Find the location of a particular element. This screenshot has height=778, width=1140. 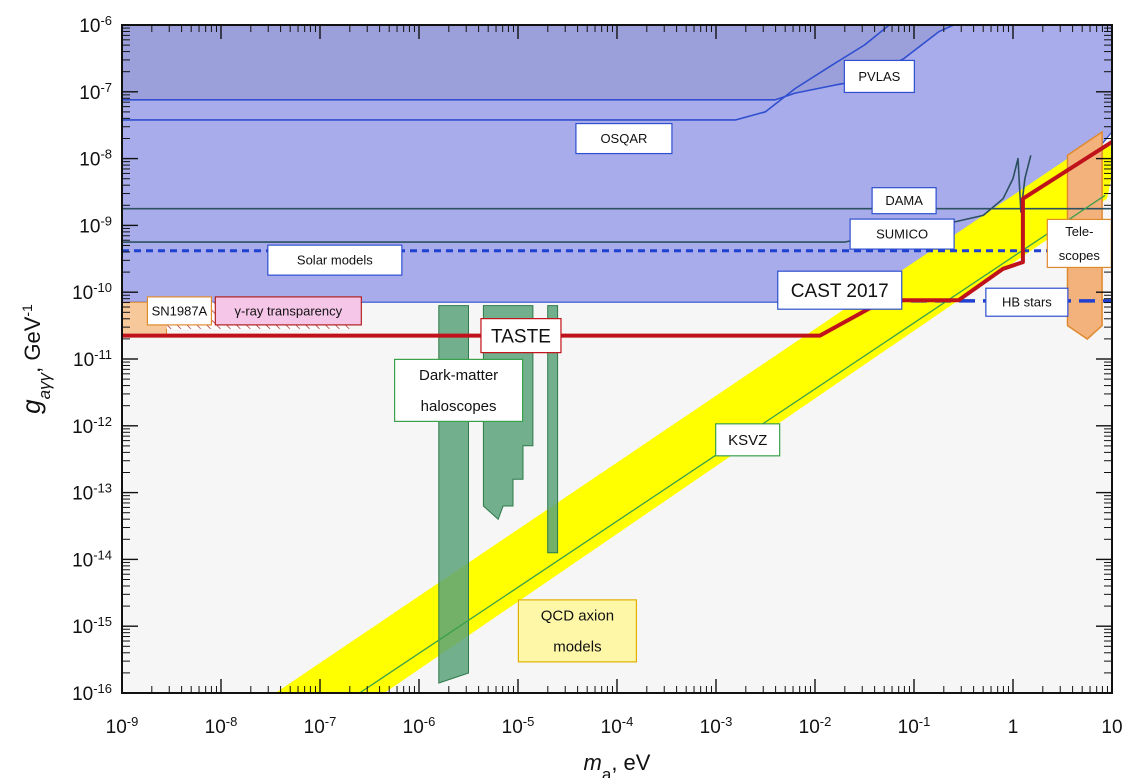

qcd-box is located at coordinates (577, 631).